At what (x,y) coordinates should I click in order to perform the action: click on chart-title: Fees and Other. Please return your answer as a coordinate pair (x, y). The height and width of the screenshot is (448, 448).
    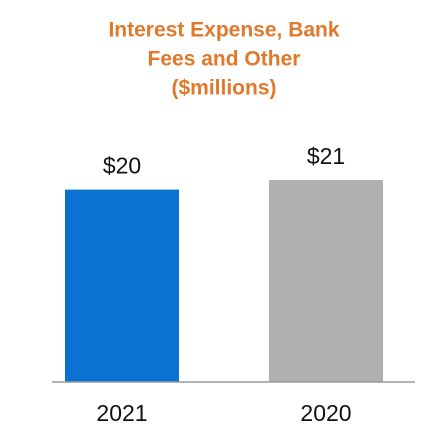
    Looking at the image, I should click on (224, 59).